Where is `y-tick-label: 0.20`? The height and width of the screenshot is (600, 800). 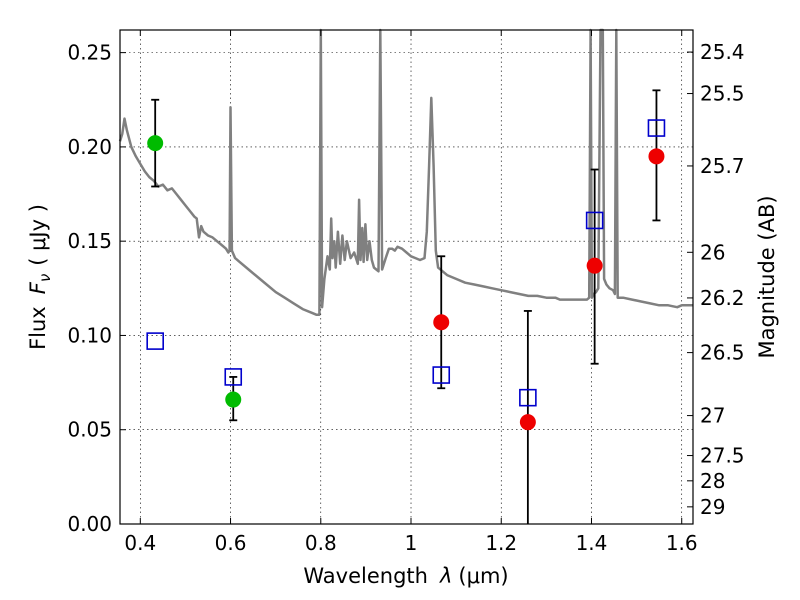
y-tick-label: 0.20 is located at coordinates (89, 147).